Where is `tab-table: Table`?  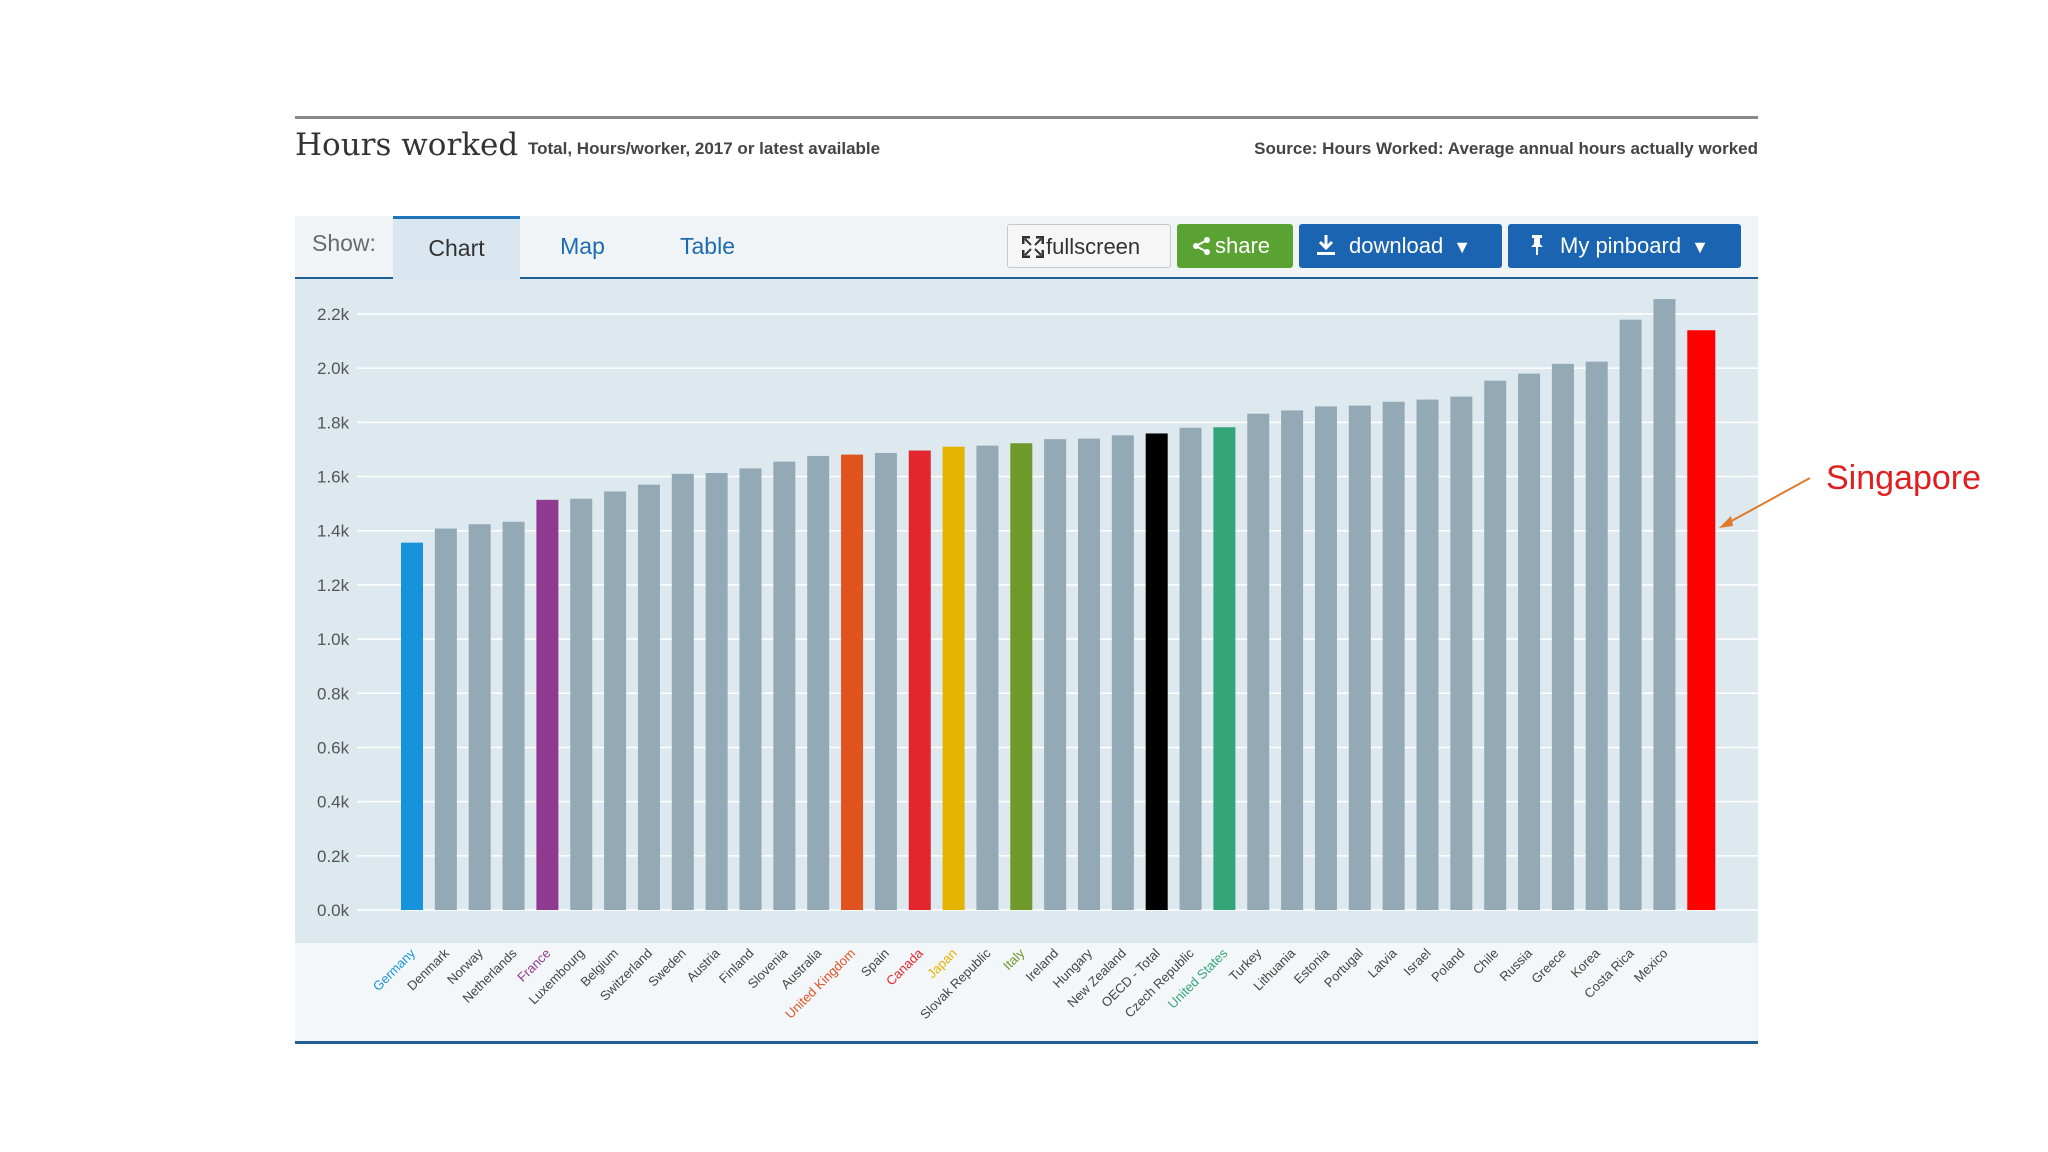
tab-table: Table is located at coordinates (707, 246).